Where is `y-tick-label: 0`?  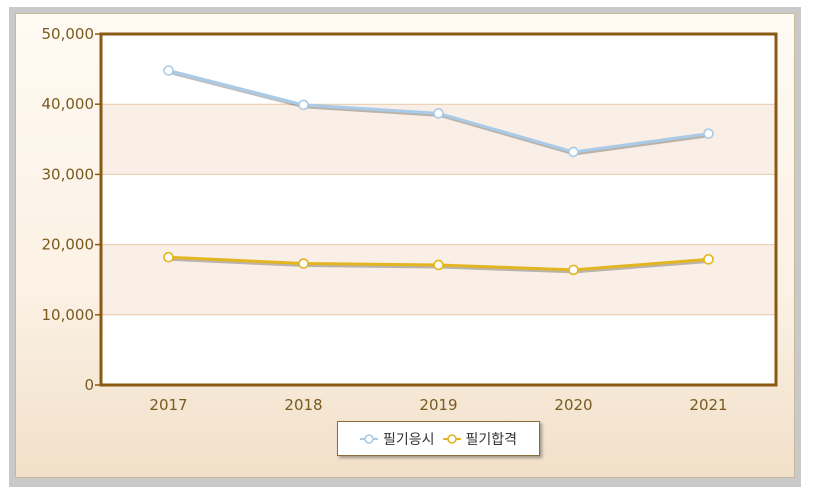
y-tick-label: 0 is located at coordinates (89, 385).